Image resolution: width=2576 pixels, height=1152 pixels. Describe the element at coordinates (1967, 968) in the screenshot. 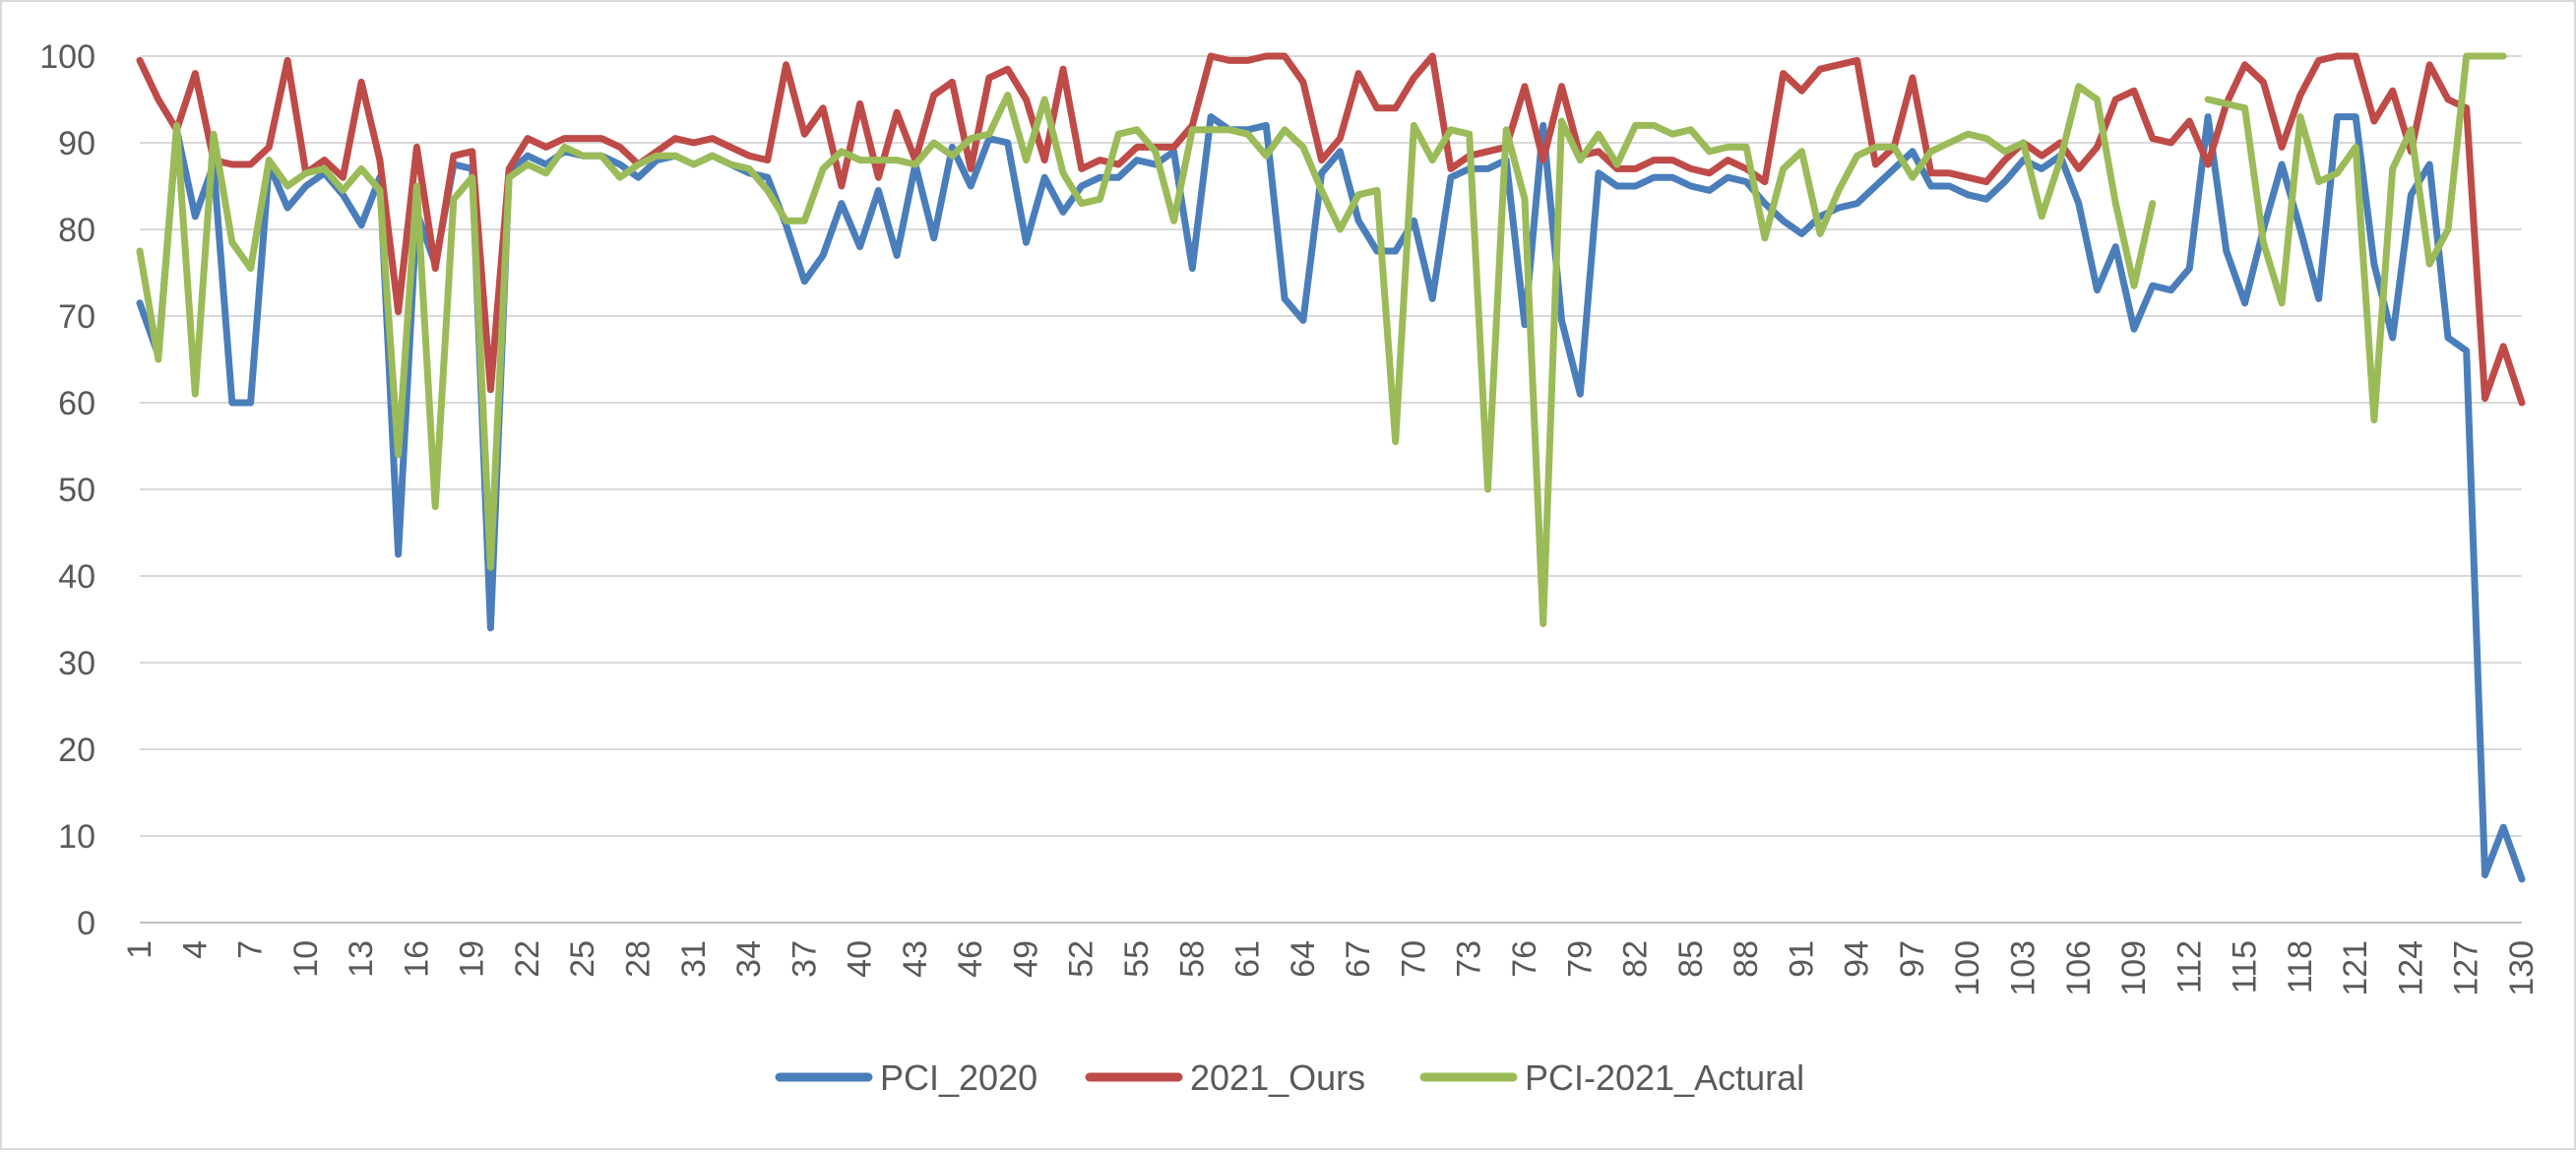

I see `x-tick-label: 100` at that location.